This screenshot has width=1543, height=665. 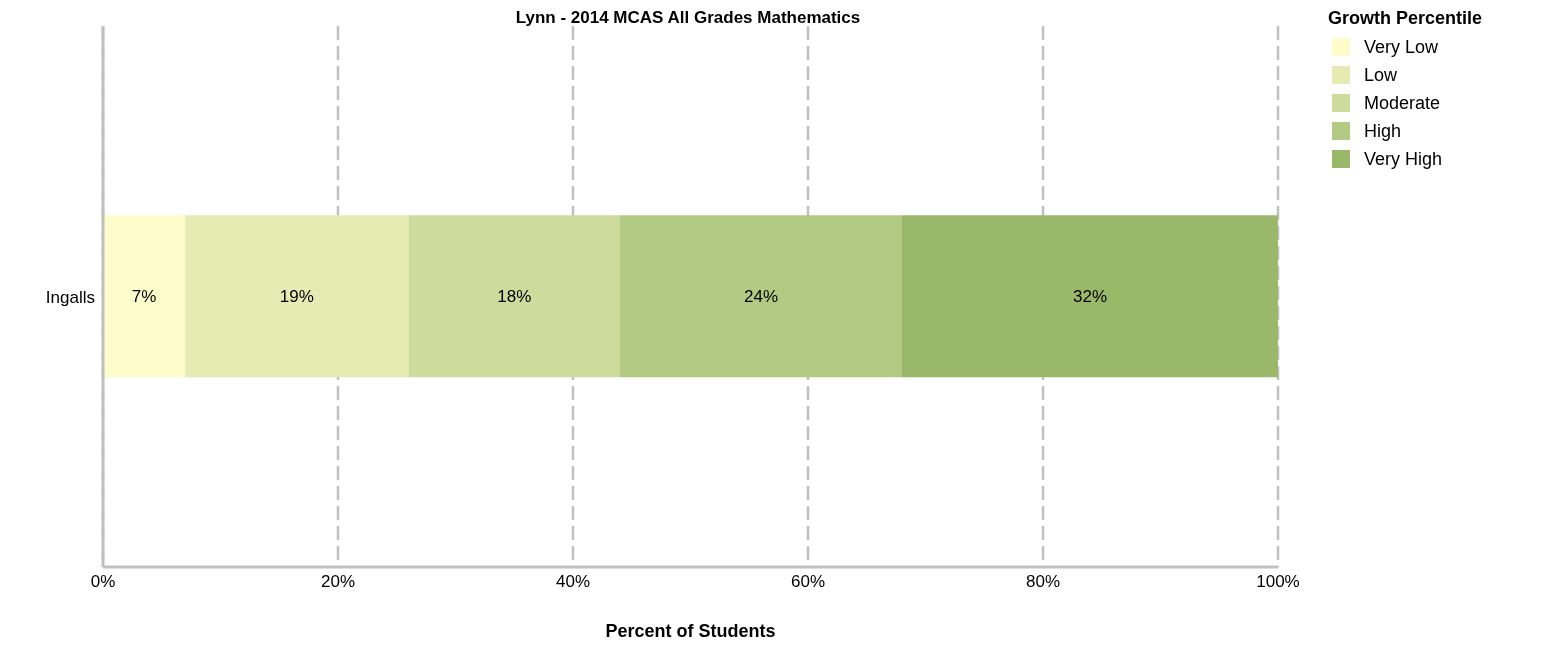 I want to click on legend-label: Very High, so click(x=1403, y=159).